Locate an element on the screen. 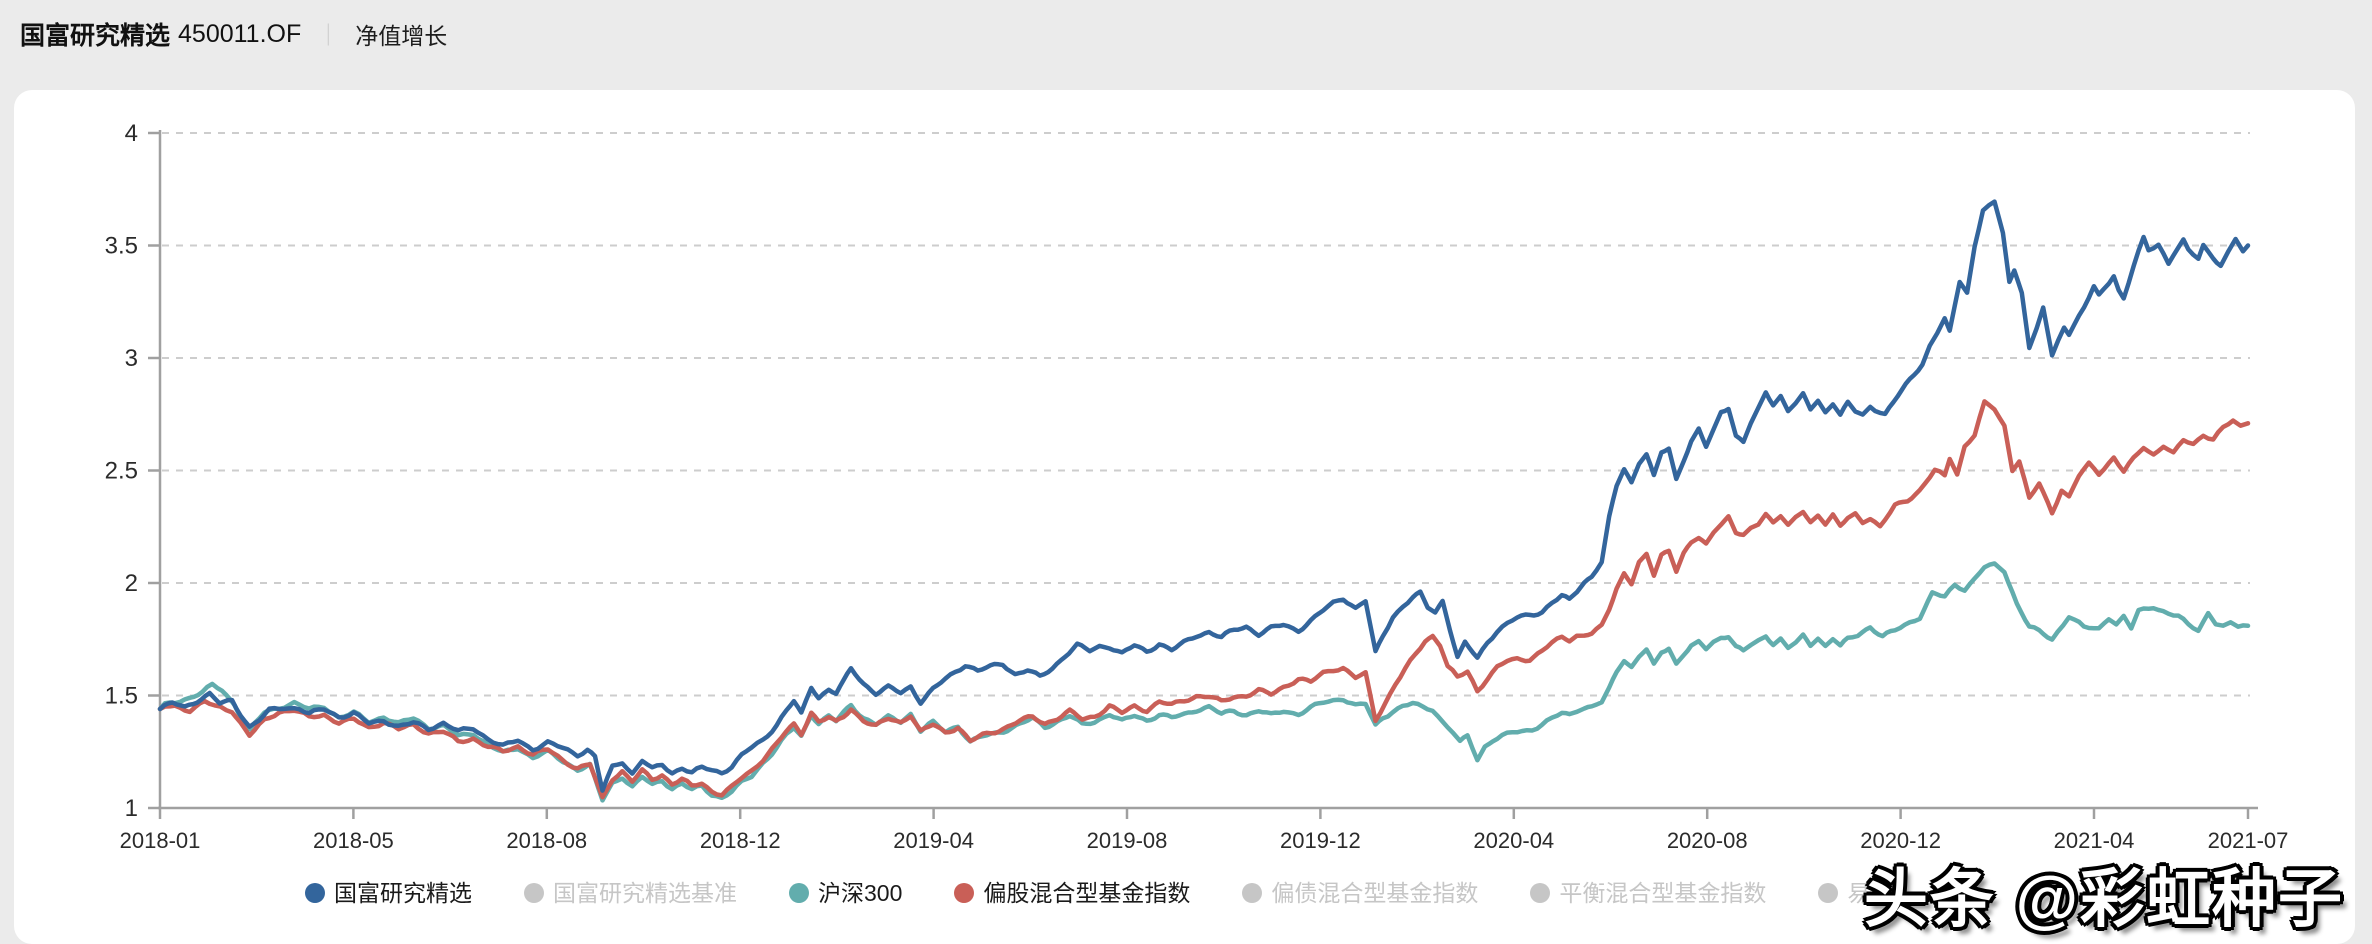 This screenshot has width=2372, height=944. legend-item-label: 沪深300 is located at coordinates (860, 892).